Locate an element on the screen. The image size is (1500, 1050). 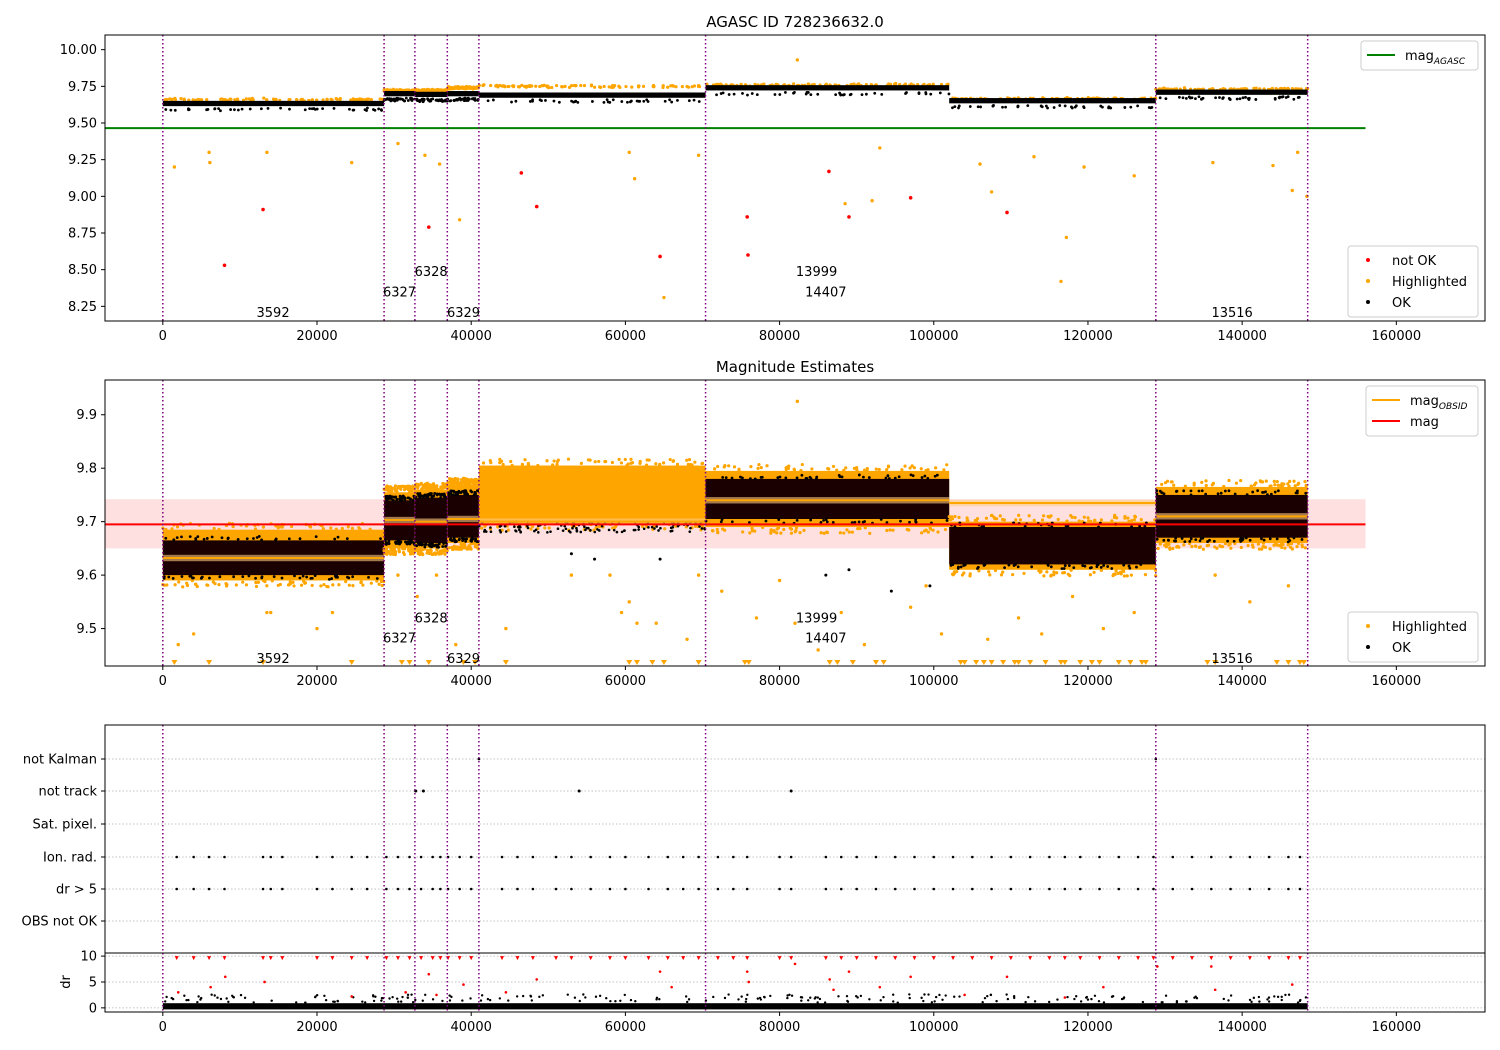
not-track-flag-point is located at coordinates (791, 791).